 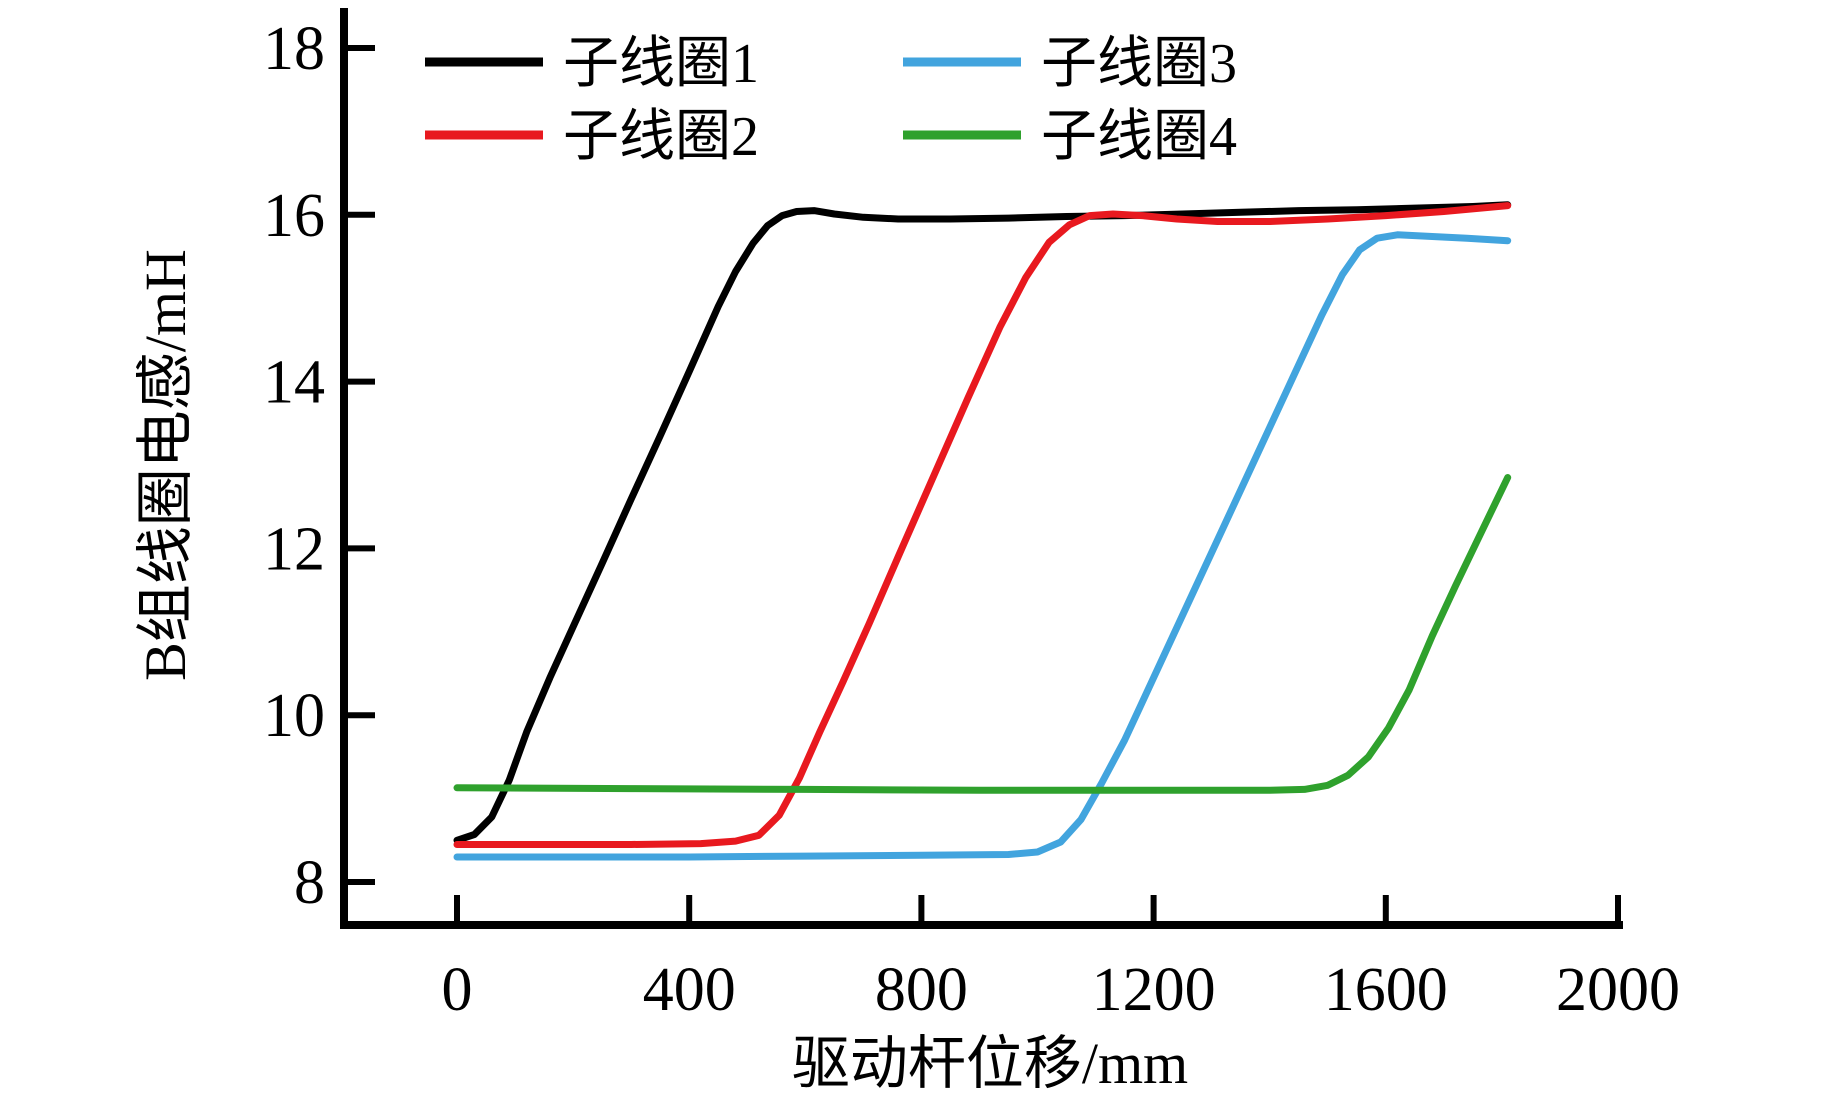 I want to click on y-tick-label: 12, so click(x=294, y=549).